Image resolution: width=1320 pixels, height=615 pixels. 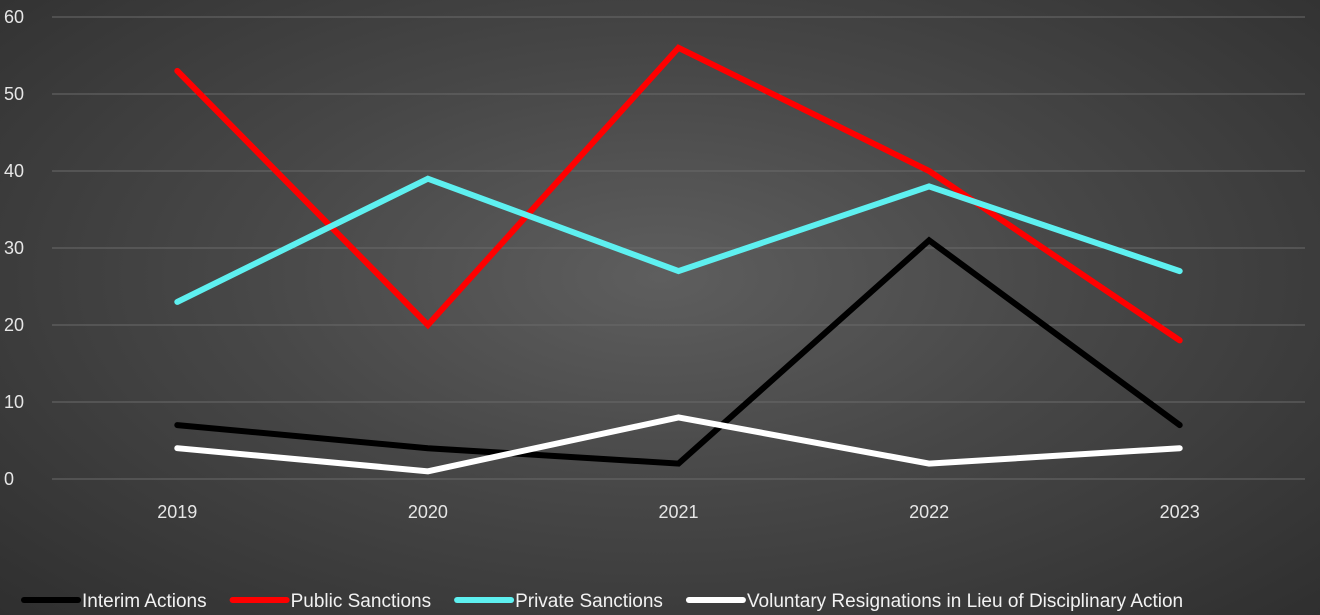 What do you see at coordinates (1180, 512) in the screenshot?
I see `x-tick-label: 2023` at bounding box center [1180, 512].